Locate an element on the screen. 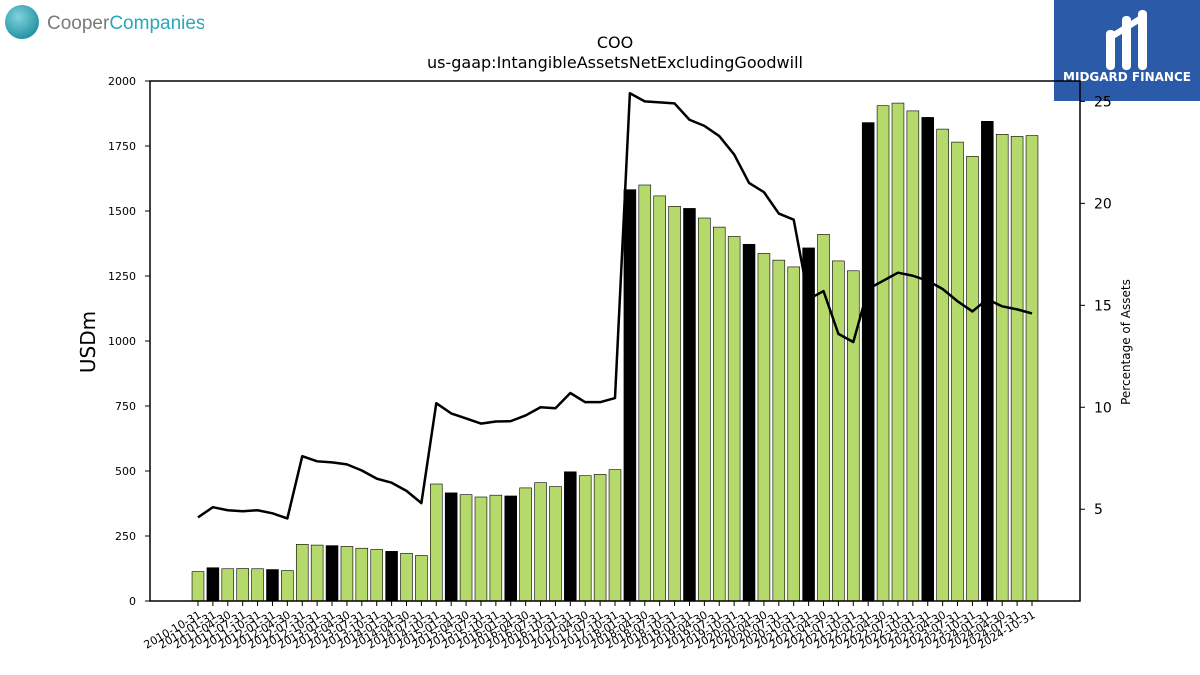  y-tick-label: 0 is located at coordinates (132, 601).